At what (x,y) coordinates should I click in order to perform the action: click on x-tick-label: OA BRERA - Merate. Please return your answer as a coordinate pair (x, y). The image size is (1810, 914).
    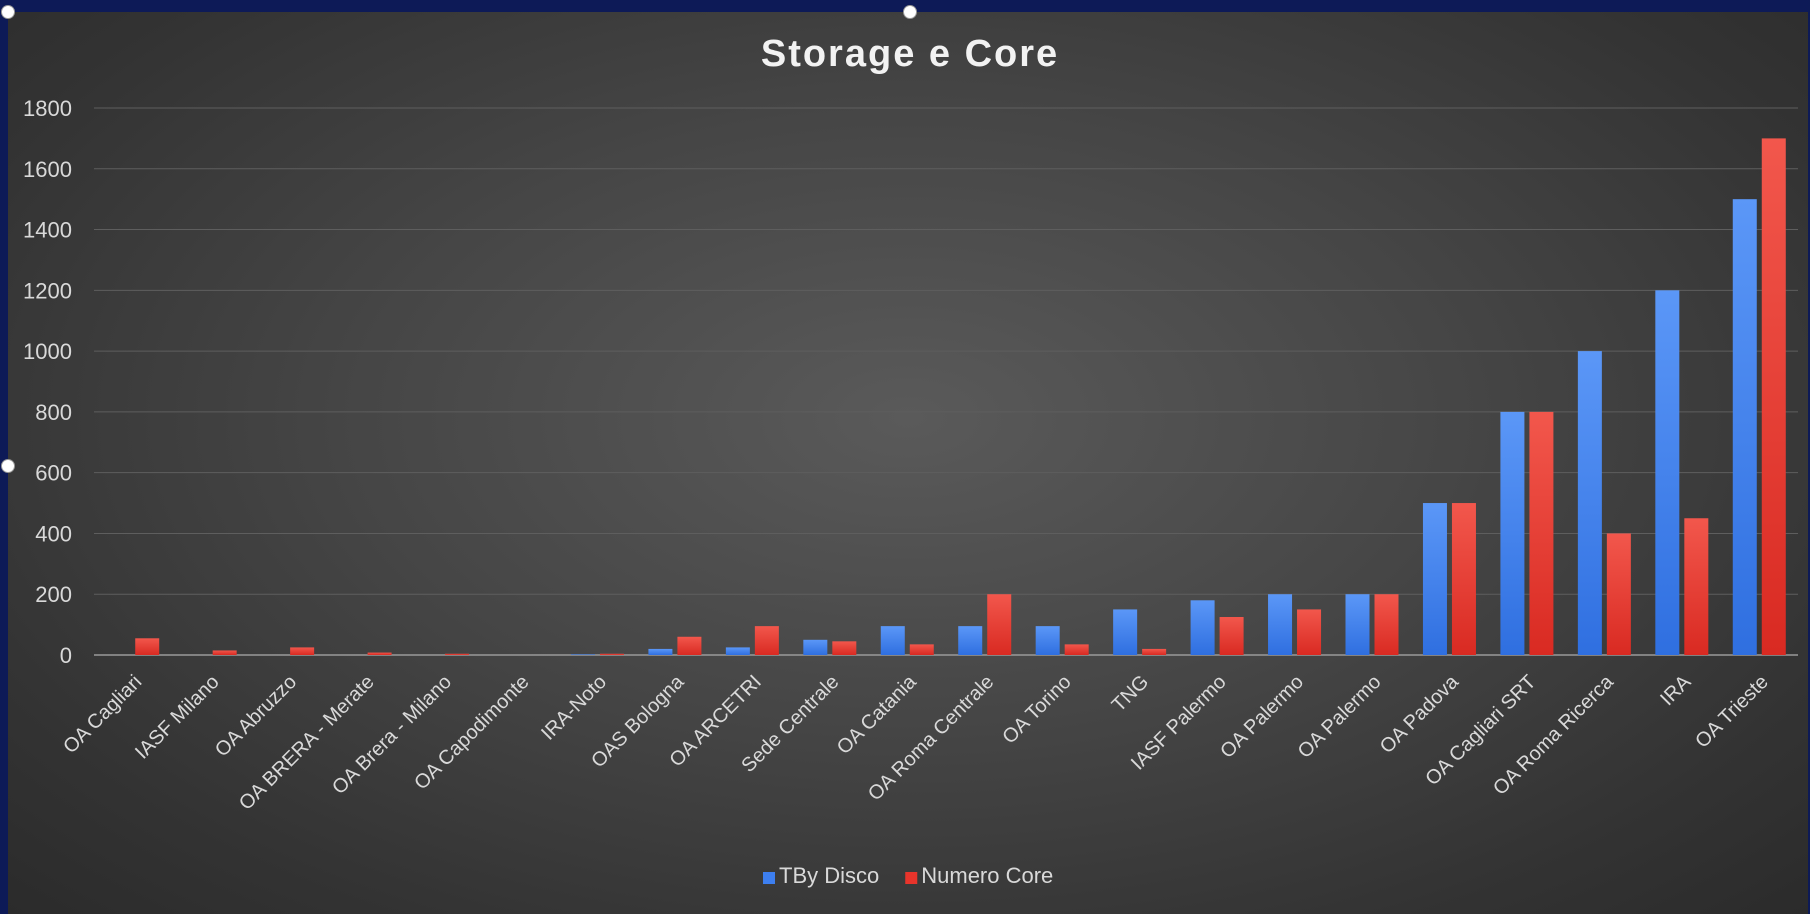
    Looking at the image, I should click on (307, 743).